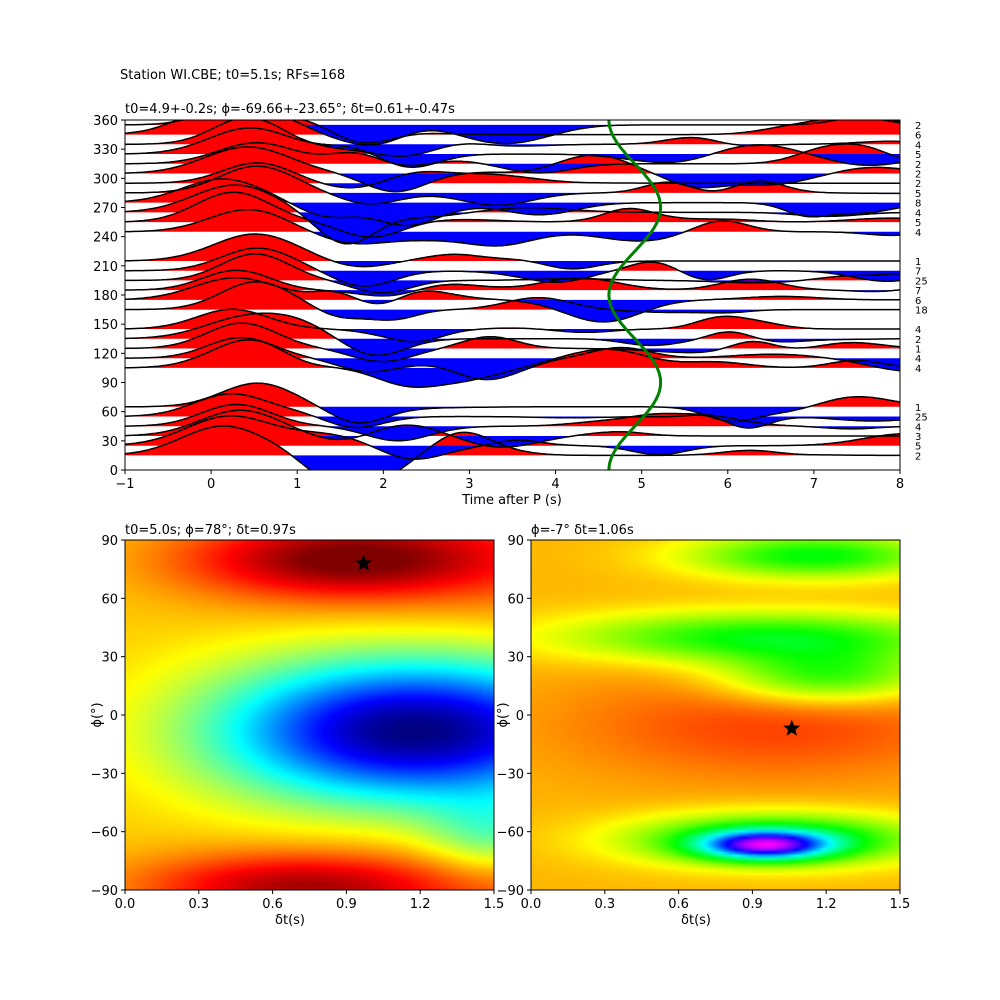  What do you see at coordinates (555, 484) in the screenshot?
I see `x-tick-label: 4` at bounding box center [555, 484].